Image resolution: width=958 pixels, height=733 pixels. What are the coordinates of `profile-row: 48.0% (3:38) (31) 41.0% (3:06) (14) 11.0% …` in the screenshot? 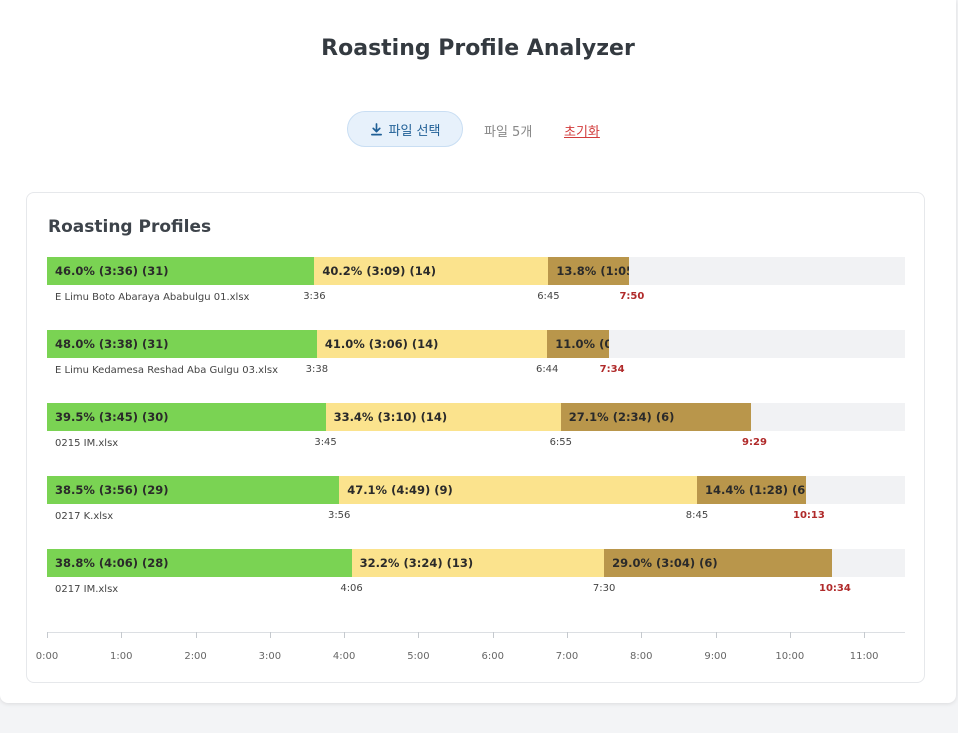 It's located at (476, 355).